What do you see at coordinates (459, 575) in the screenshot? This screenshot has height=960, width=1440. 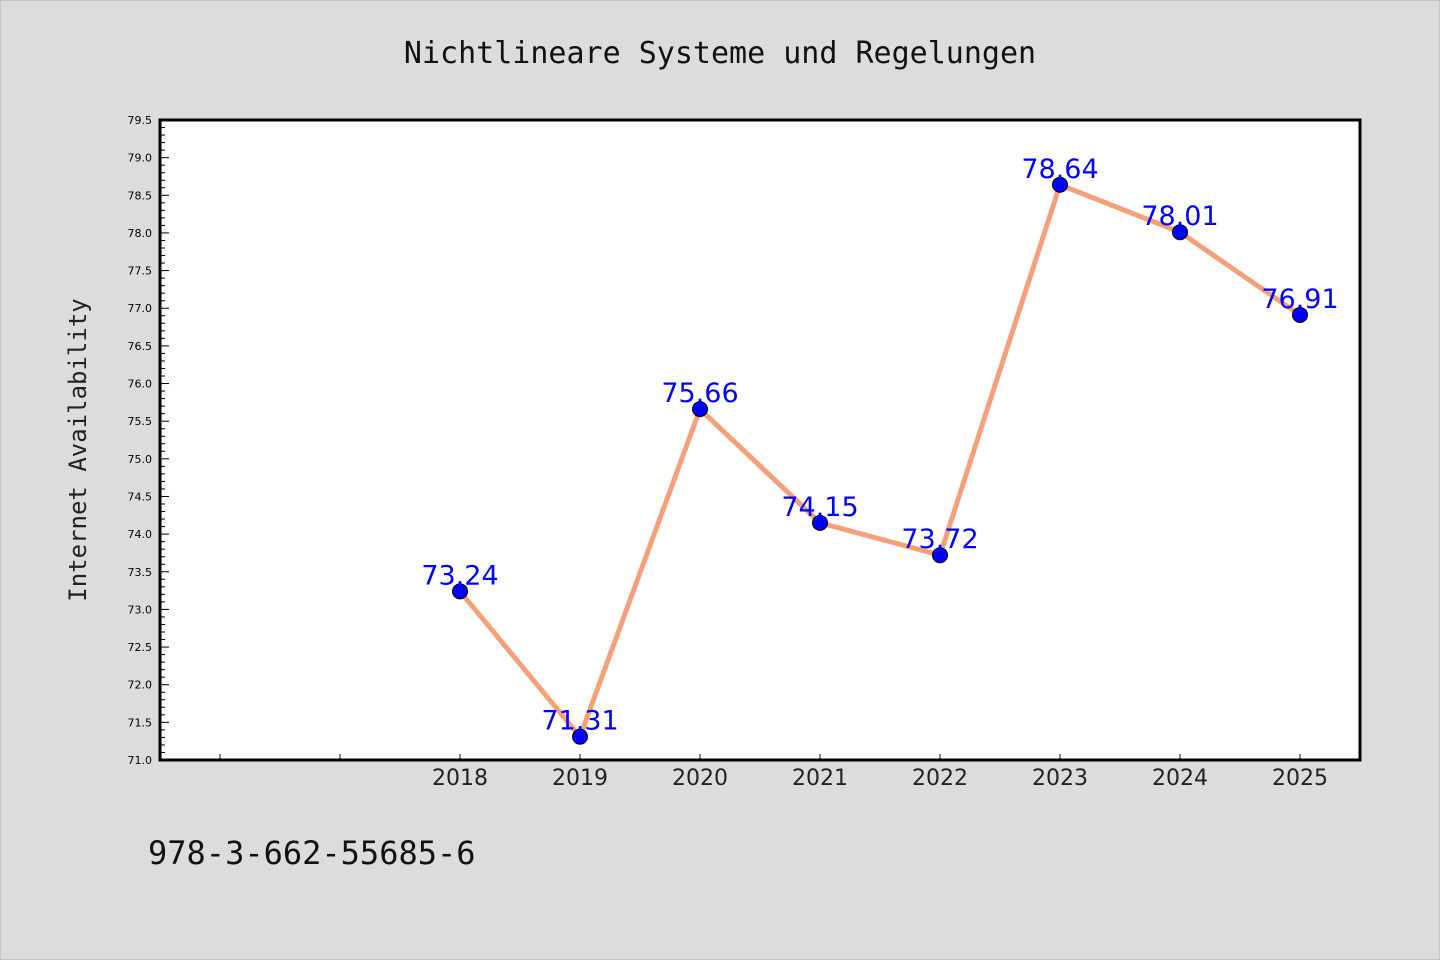 I see `data-label: 73.24` at bounding box center [459, 575].